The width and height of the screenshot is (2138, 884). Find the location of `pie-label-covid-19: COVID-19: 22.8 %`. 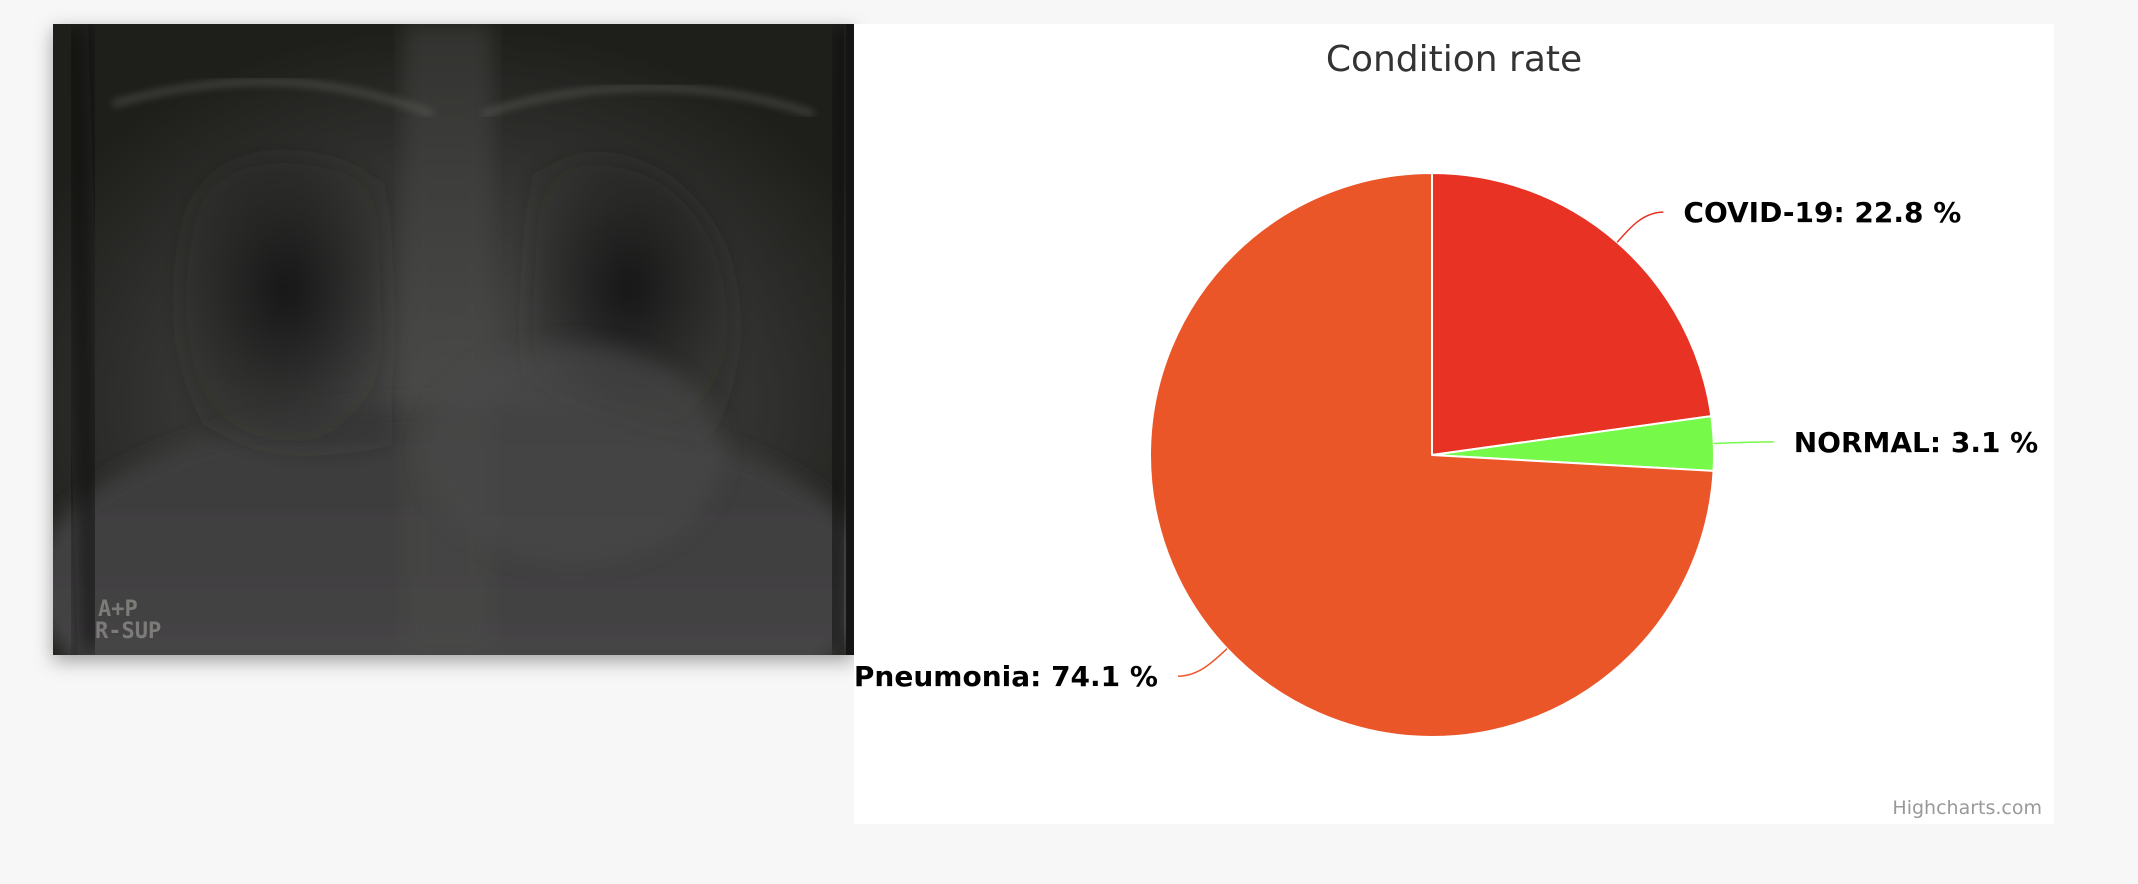

pie-label-covid-19: COVID-19: 22.8 % is located at coordinates (1822, 212).